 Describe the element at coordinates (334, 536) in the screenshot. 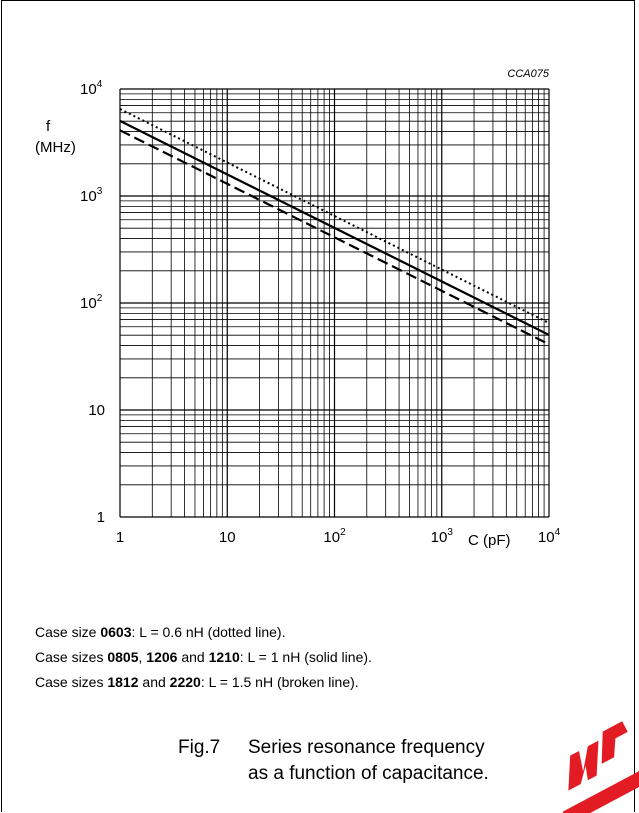

I see `x-tick-label: 10²` at that location.